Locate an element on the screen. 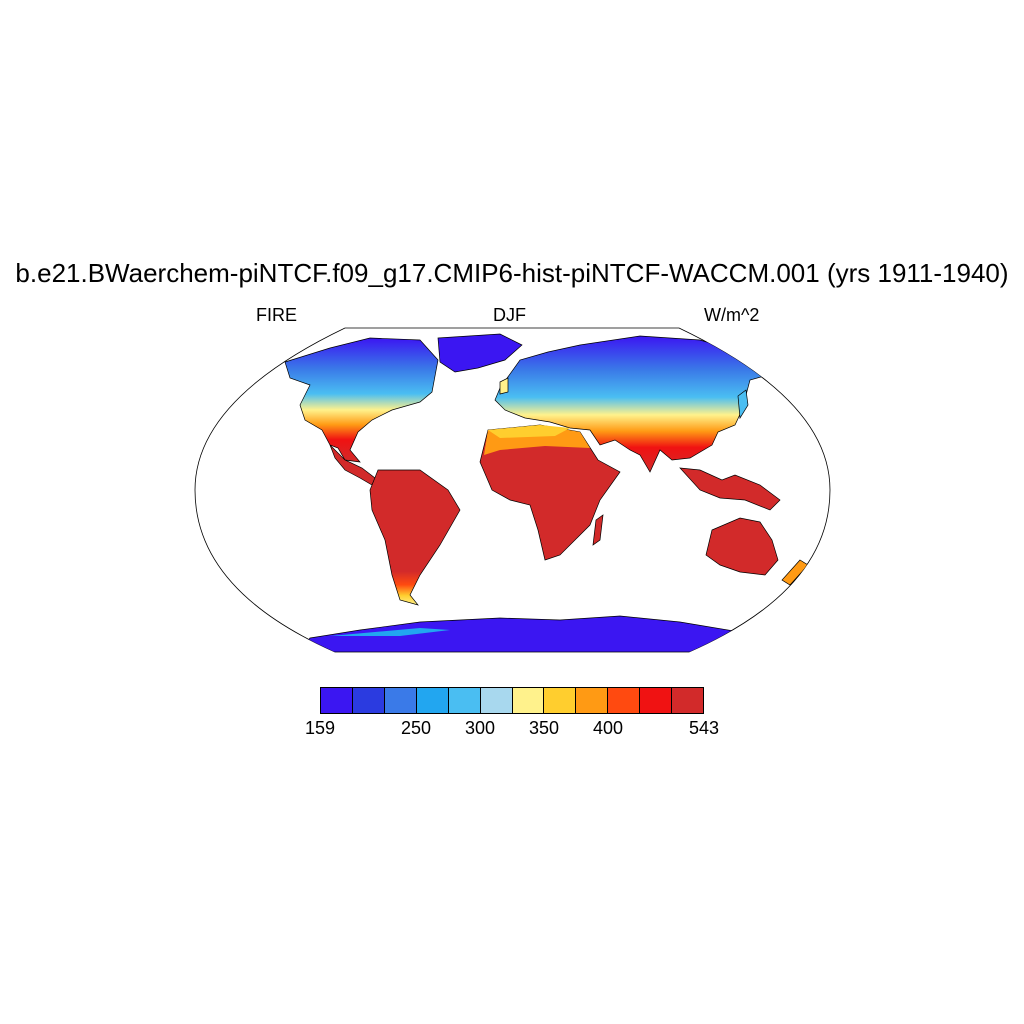  units-label: W/m^2 is located at coordinates (732, 315).